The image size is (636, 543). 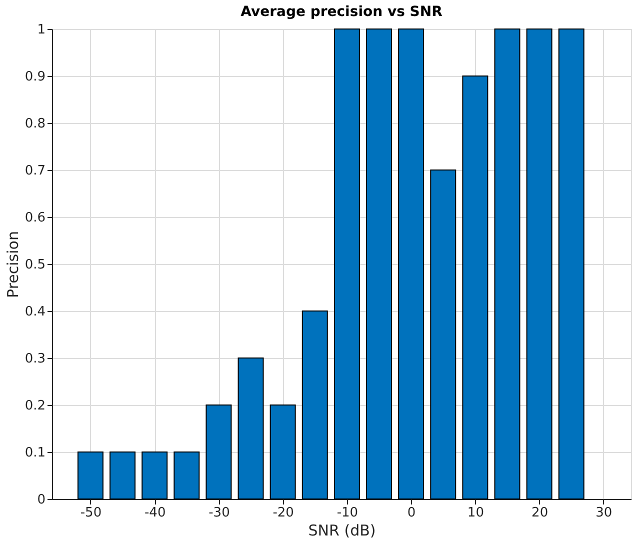 I want to click on y-tick-label: 0, so click(x=41, y=500).